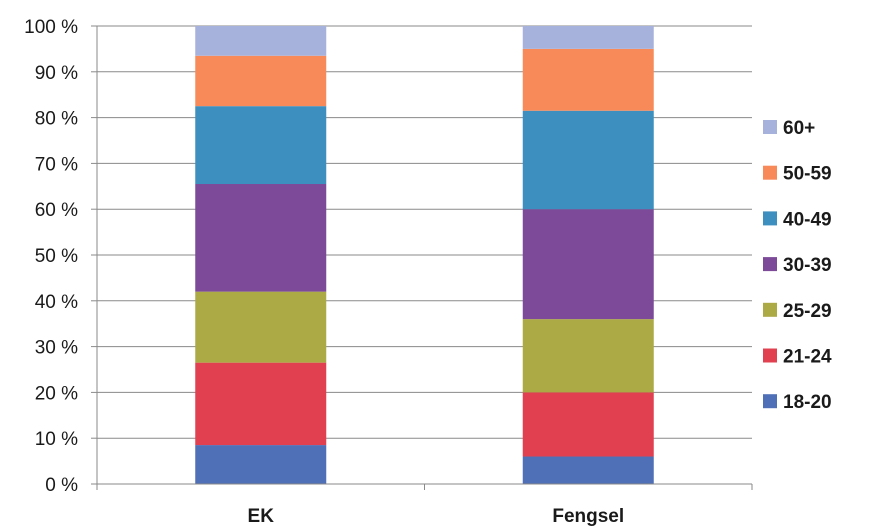 The height and width of the screenshot is (531, 882). What do you see at coordinates (807, 219) in the screenshot?
I see `legend-label: 40-49` at bounding box center [807, 219].